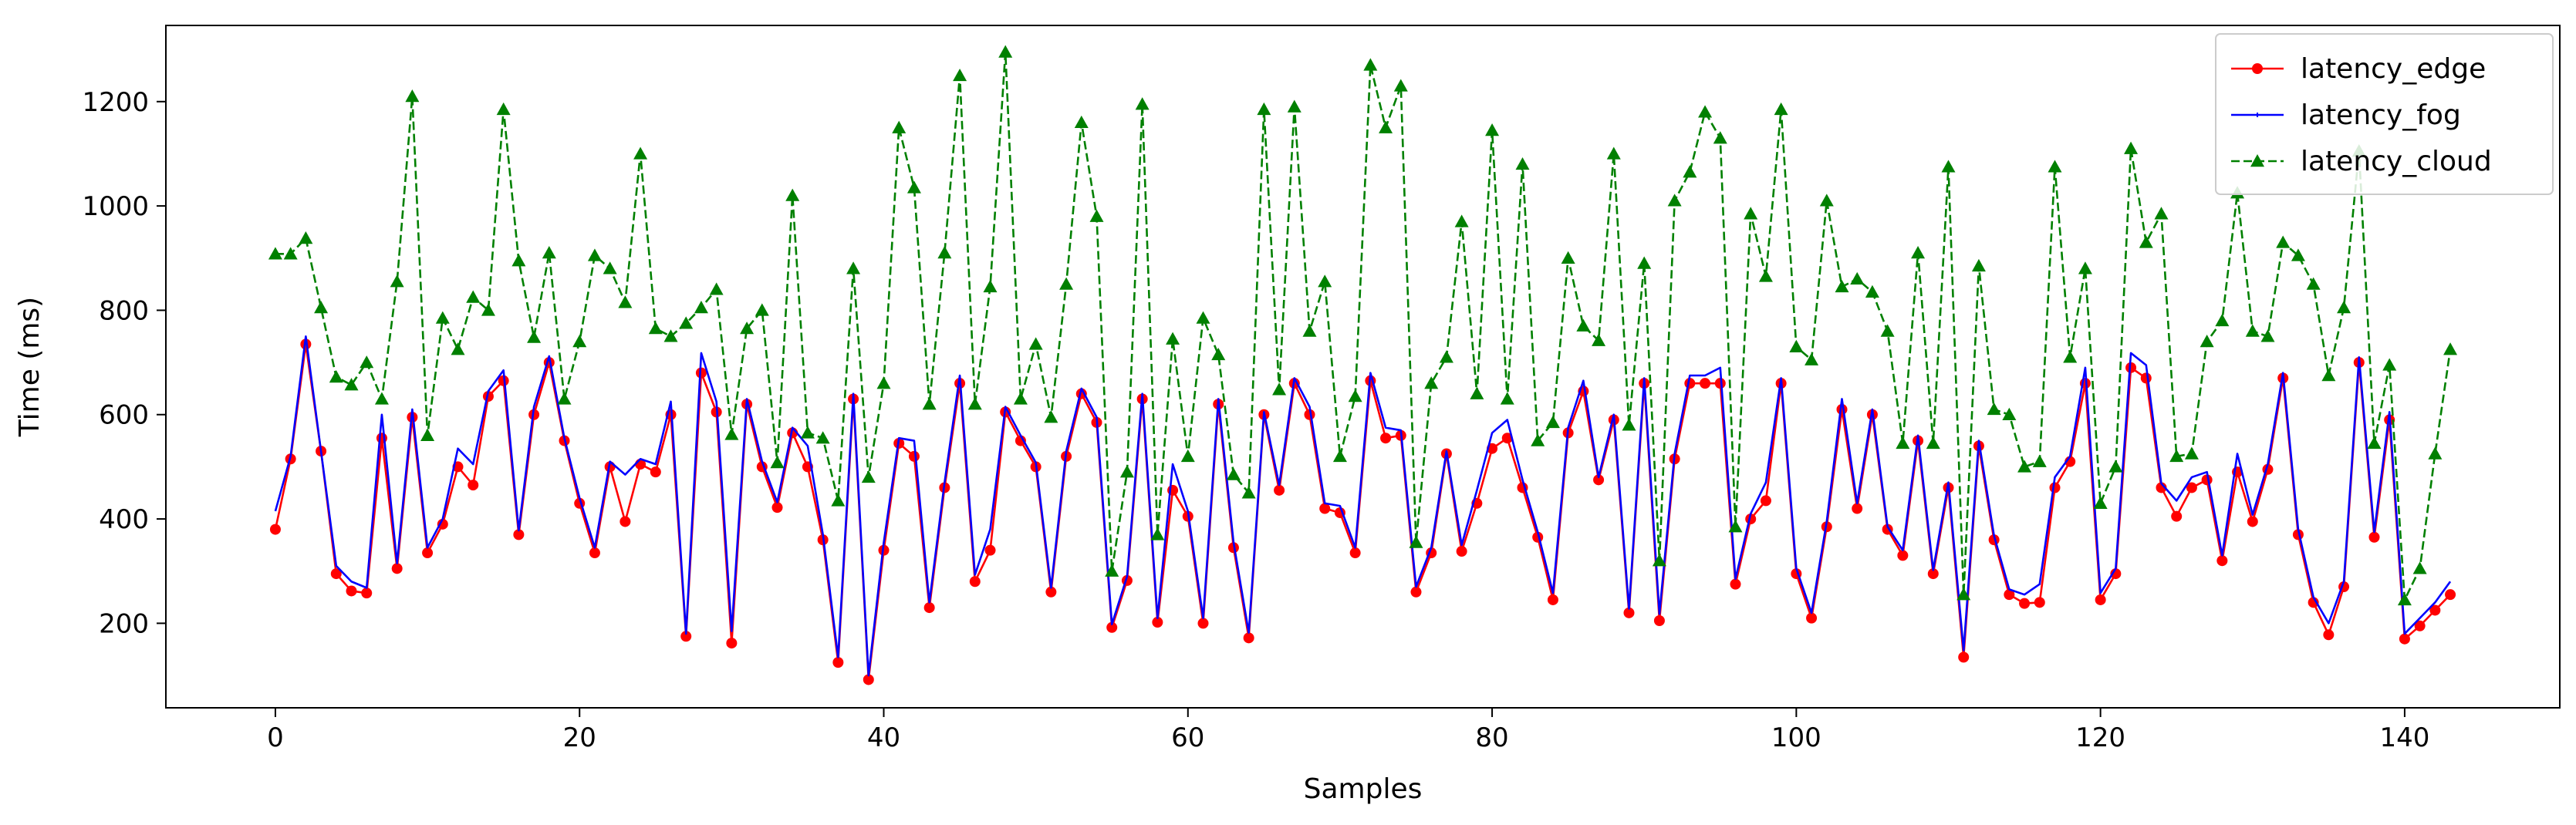 The width and height of the screenshot is (2576, 825). I want to click on legend-marker, so click(2258, 68).